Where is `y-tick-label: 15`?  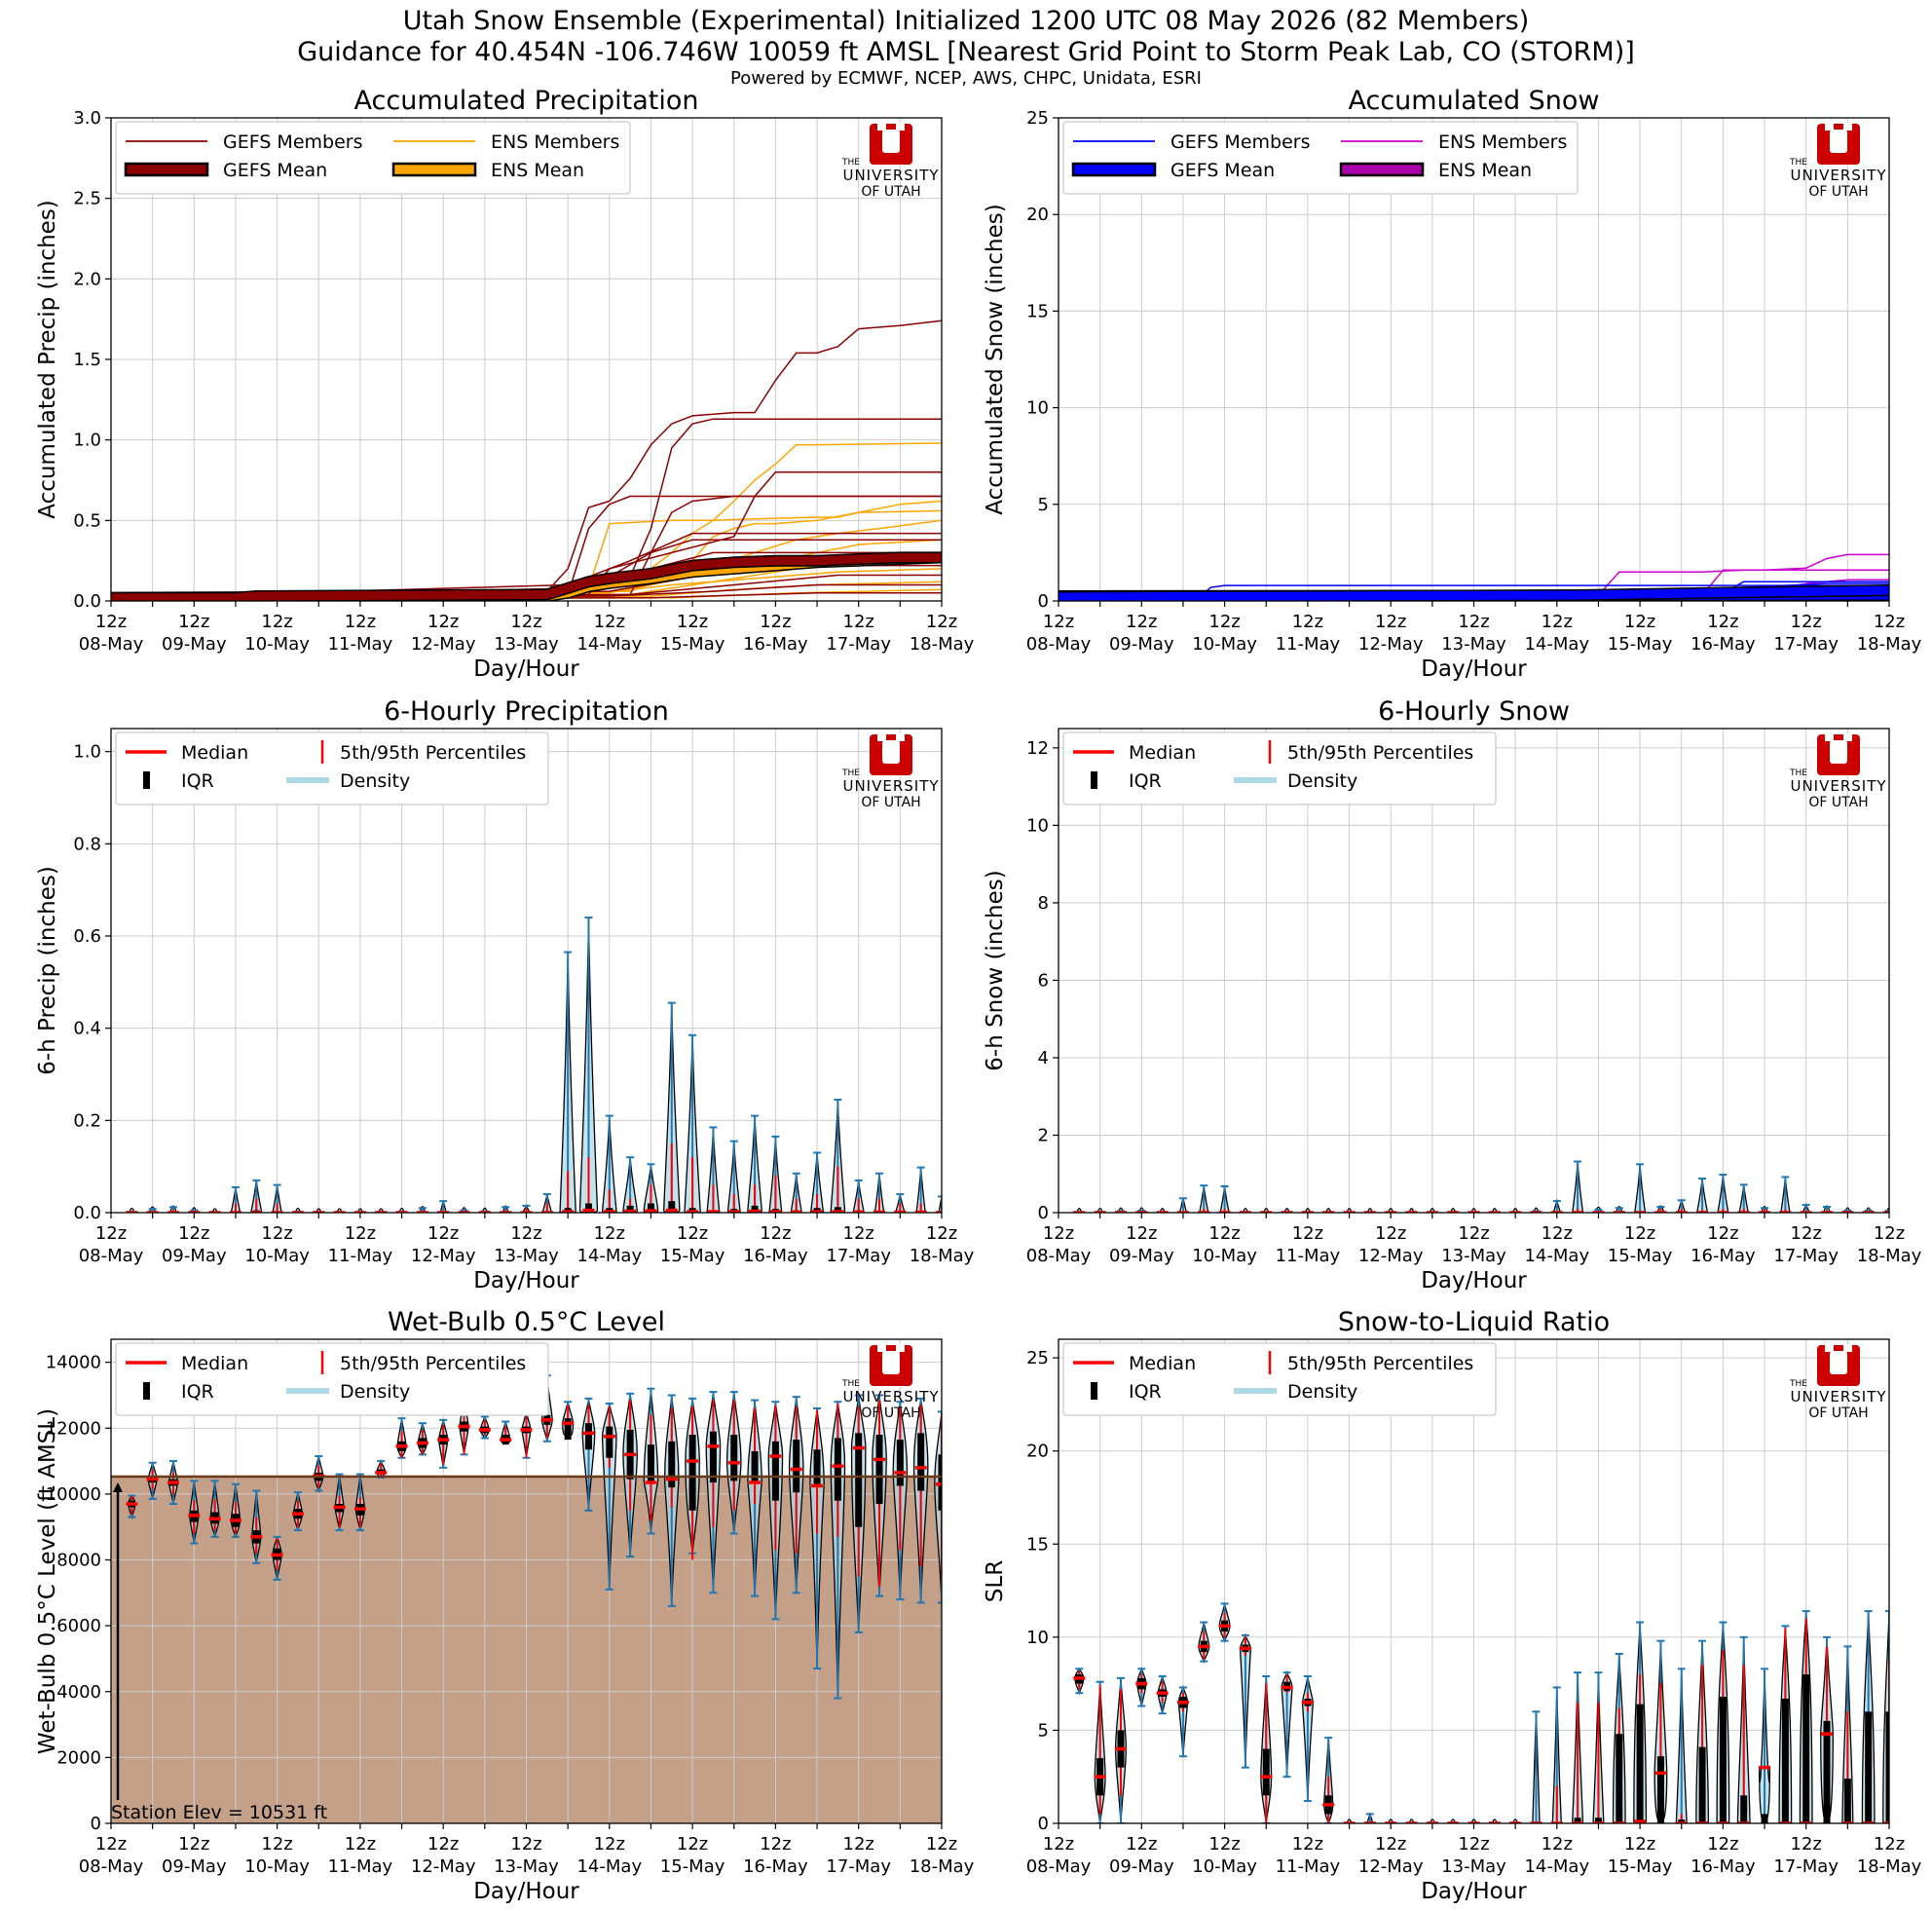
y-tick-label: 15 is located at coordinates (1037, 1544).